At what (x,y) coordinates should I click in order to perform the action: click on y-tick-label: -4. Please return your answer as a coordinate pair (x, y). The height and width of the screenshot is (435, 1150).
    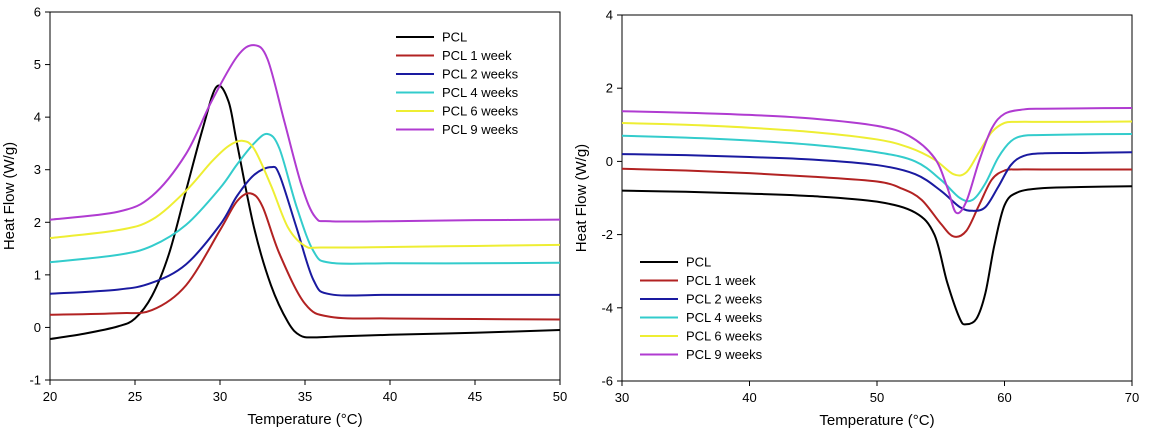
    Looking at the image, I should click on (607, 307).